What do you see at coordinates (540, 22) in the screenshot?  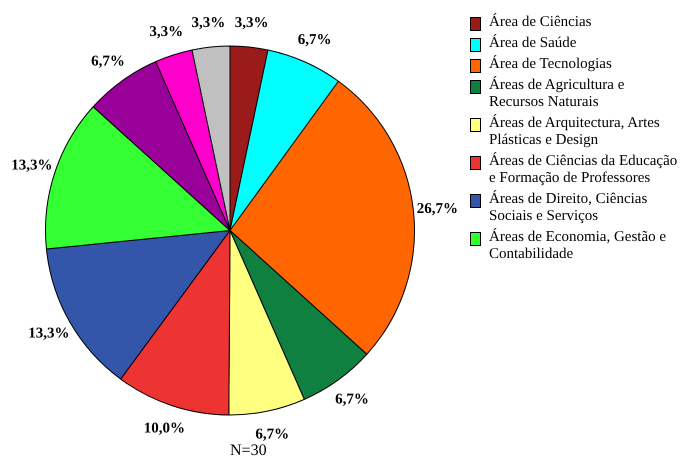 I see `legend-label: Área de Ciências` at bounding box center [540, 22].